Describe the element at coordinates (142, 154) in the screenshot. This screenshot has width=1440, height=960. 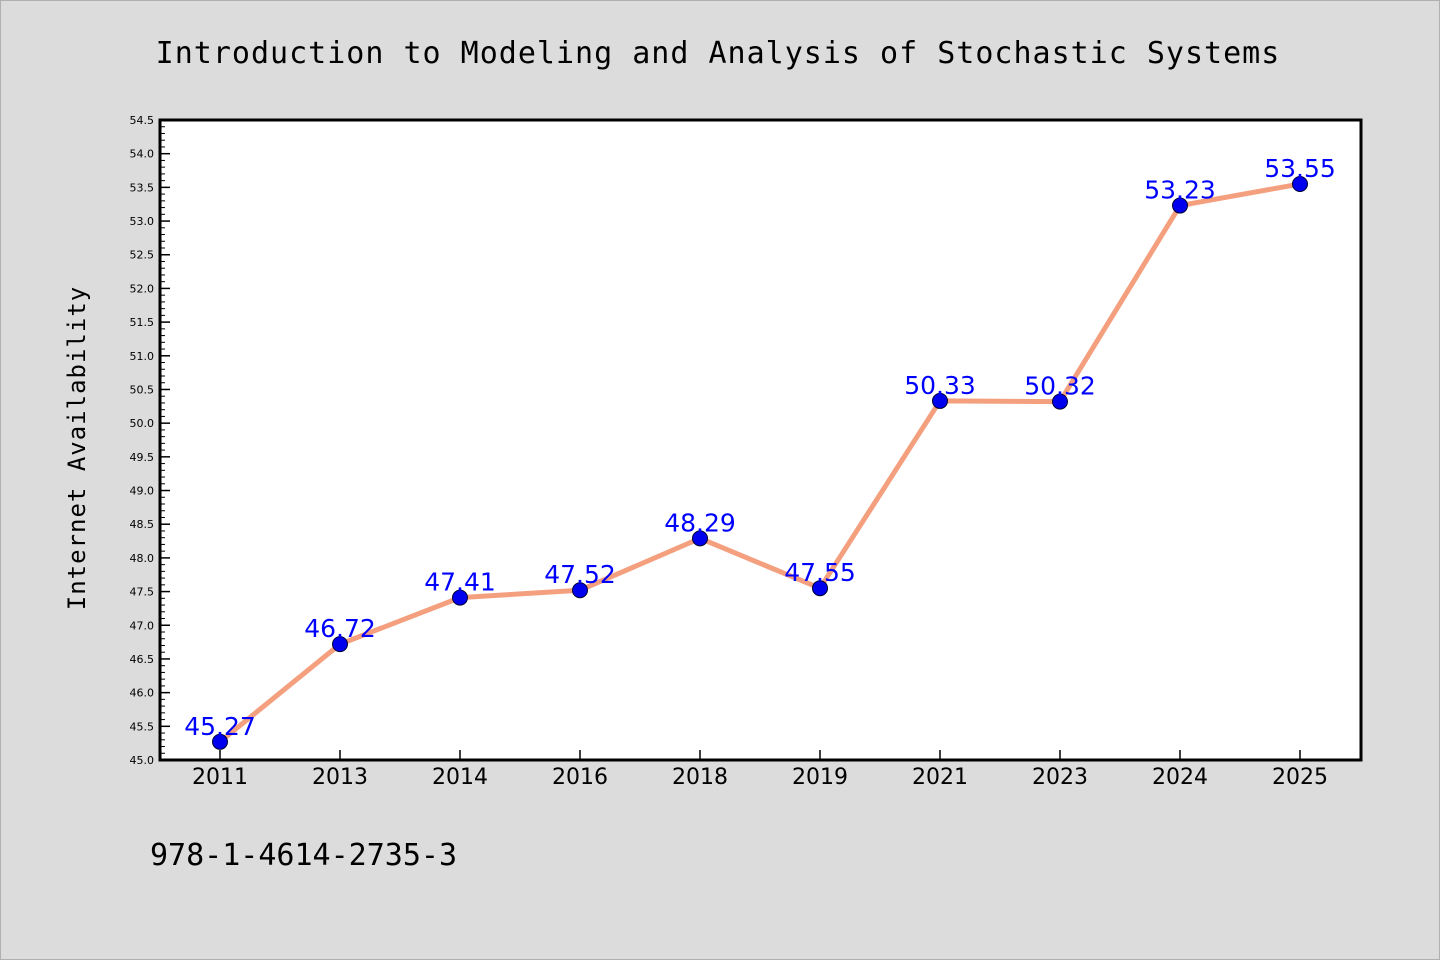
I see `y-tick-label: 54.0` at that location.